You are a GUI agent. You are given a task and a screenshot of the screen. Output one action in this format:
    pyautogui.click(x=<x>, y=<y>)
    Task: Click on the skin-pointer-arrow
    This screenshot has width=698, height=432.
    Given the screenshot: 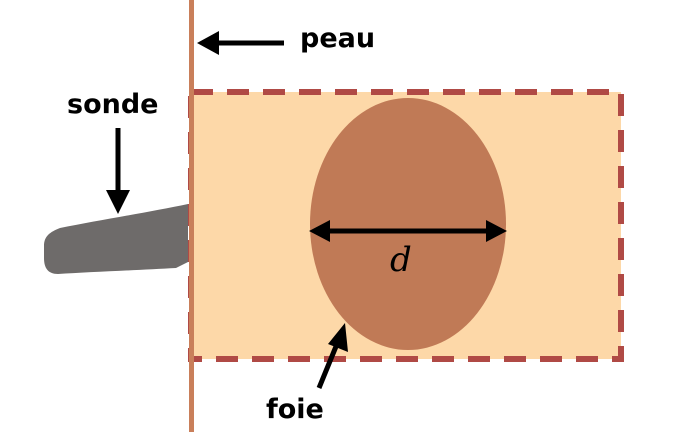 What is the action you would take?
    pyautogui.click(x=240, y=43)
    